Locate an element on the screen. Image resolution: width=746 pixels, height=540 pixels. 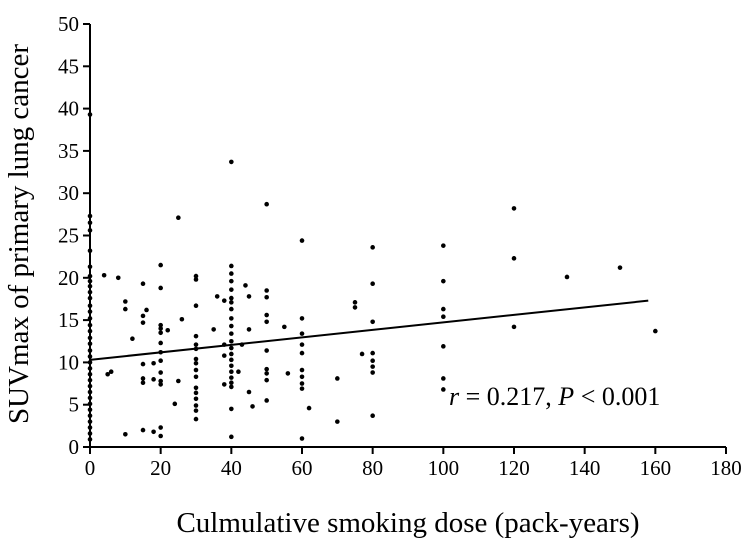
y-axis-title: SUVmax of primary lung cancer is located at coordinates (19, 234).